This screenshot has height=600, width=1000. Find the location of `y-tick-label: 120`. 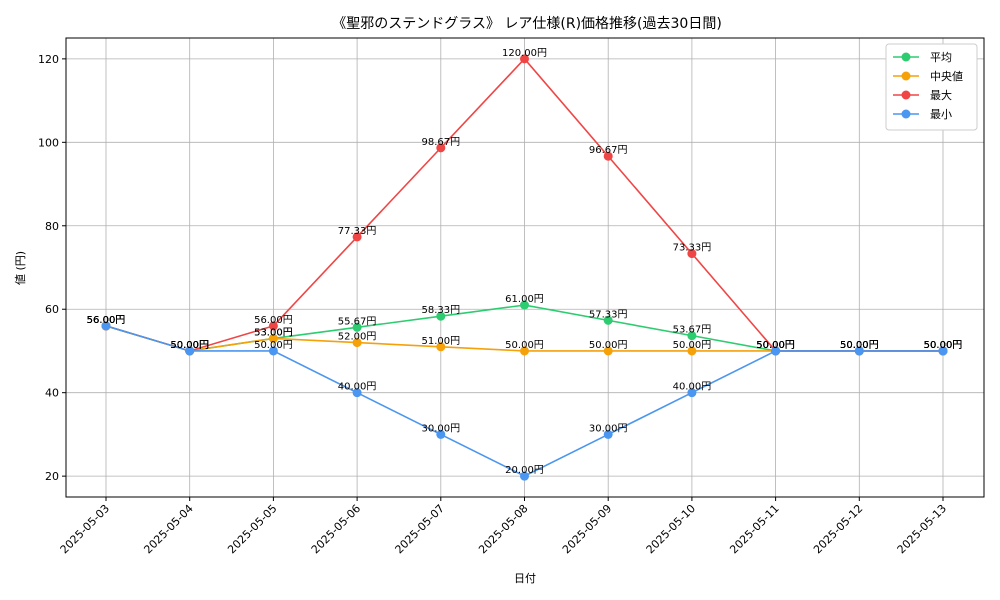

y-tick-label: 120 is located at coordinates (48, 59).